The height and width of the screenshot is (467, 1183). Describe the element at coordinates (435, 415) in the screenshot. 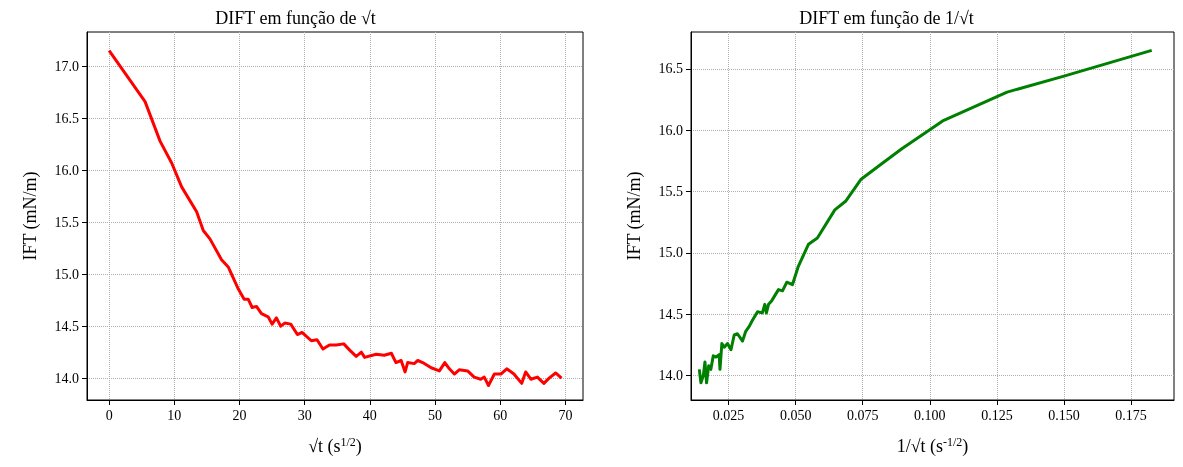

I see `x-tick-label: 50` at that location.